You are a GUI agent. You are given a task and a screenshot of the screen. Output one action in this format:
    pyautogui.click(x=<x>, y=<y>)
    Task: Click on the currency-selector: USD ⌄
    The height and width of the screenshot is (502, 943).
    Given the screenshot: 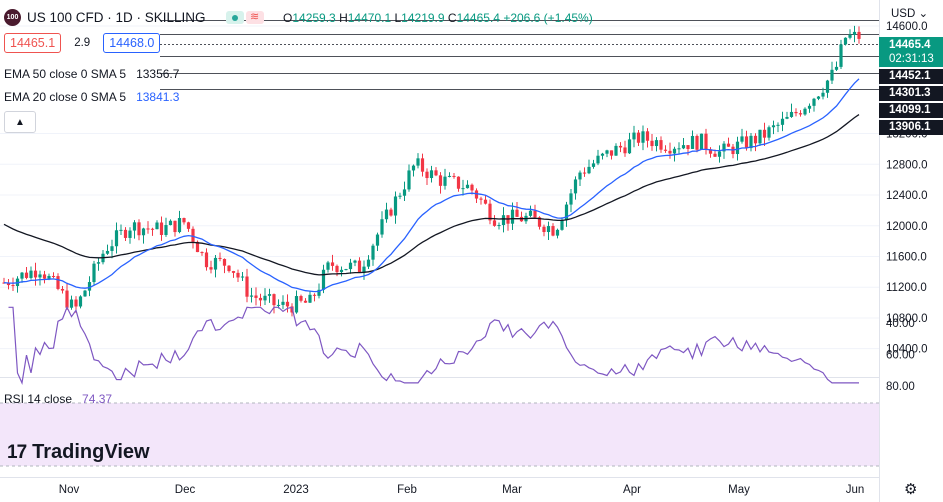 What is the action you would take?
    pyautogui.click(x=910, y=14)
    